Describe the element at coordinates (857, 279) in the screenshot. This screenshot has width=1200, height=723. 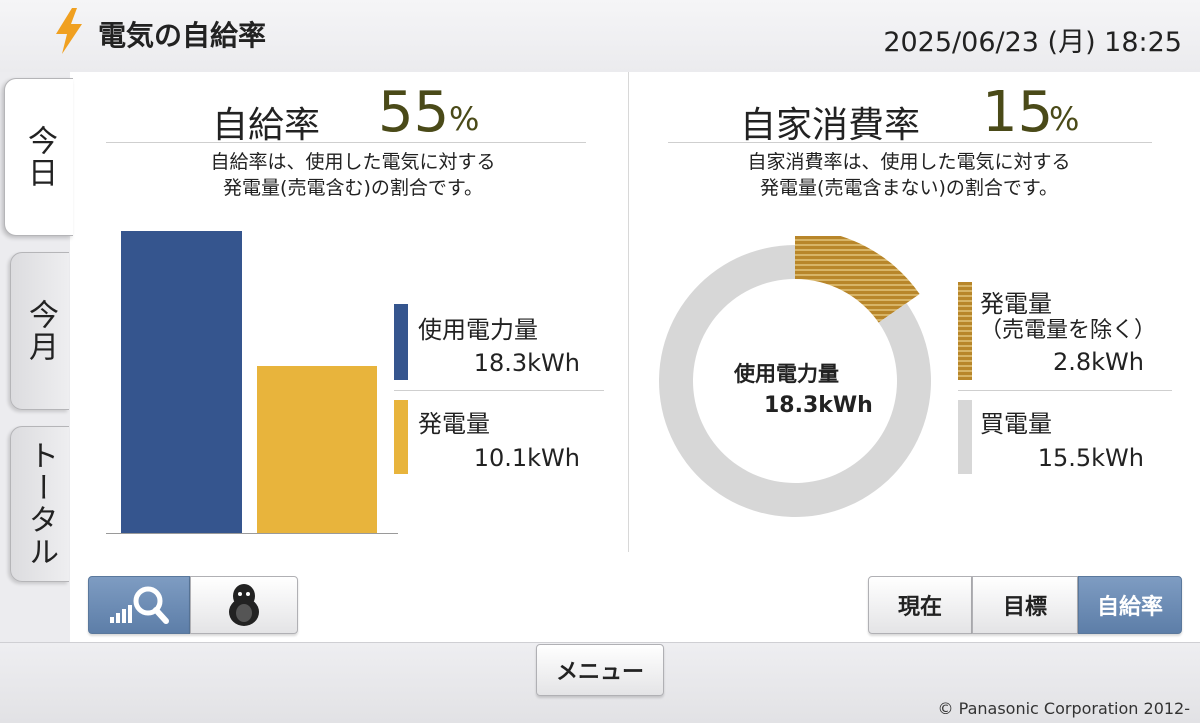
I see `donut-slice-self-consumed` at that location.